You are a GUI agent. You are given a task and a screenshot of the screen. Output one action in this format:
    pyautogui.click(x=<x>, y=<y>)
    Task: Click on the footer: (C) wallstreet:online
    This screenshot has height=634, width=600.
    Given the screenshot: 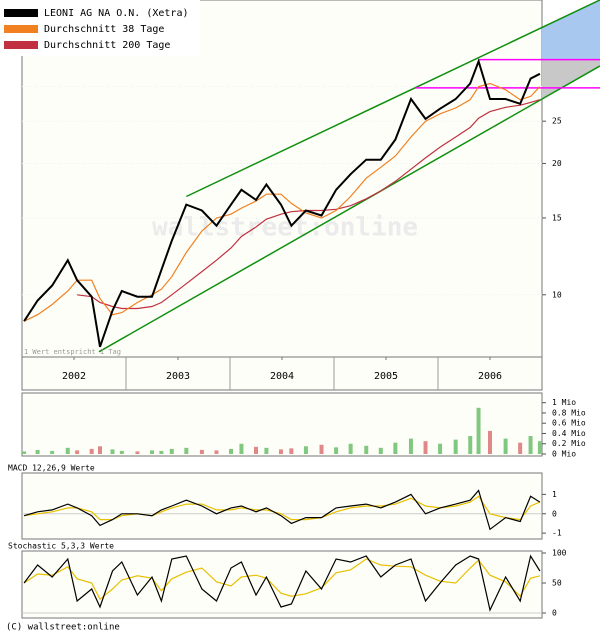 What is the action you would take?
    pyautogui.click(x=63, y=628)
    